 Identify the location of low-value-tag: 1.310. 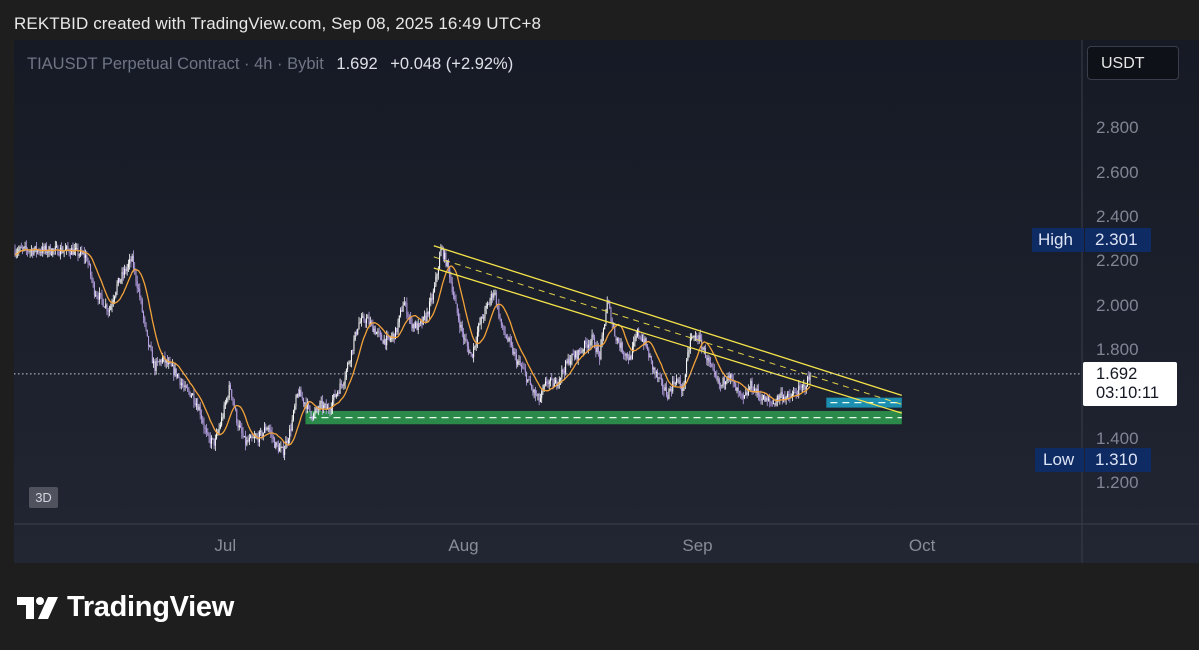
(1118, 460).